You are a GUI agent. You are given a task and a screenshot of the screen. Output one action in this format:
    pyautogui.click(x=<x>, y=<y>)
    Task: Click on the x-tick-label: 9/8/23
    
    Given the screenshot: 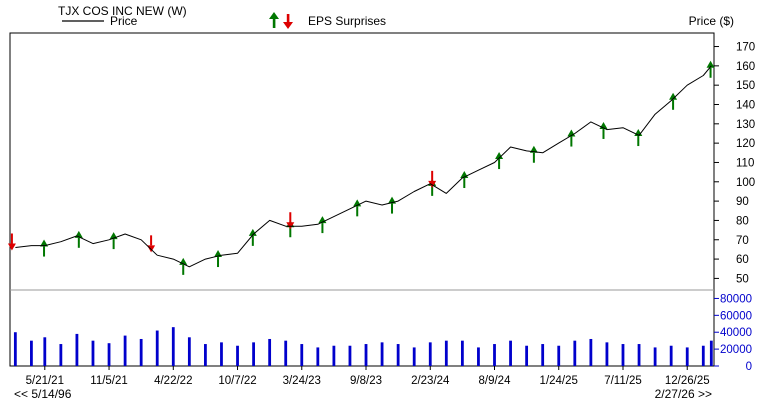 What is the action you would take?
    pyautogui.click(x=366, y=381)
    